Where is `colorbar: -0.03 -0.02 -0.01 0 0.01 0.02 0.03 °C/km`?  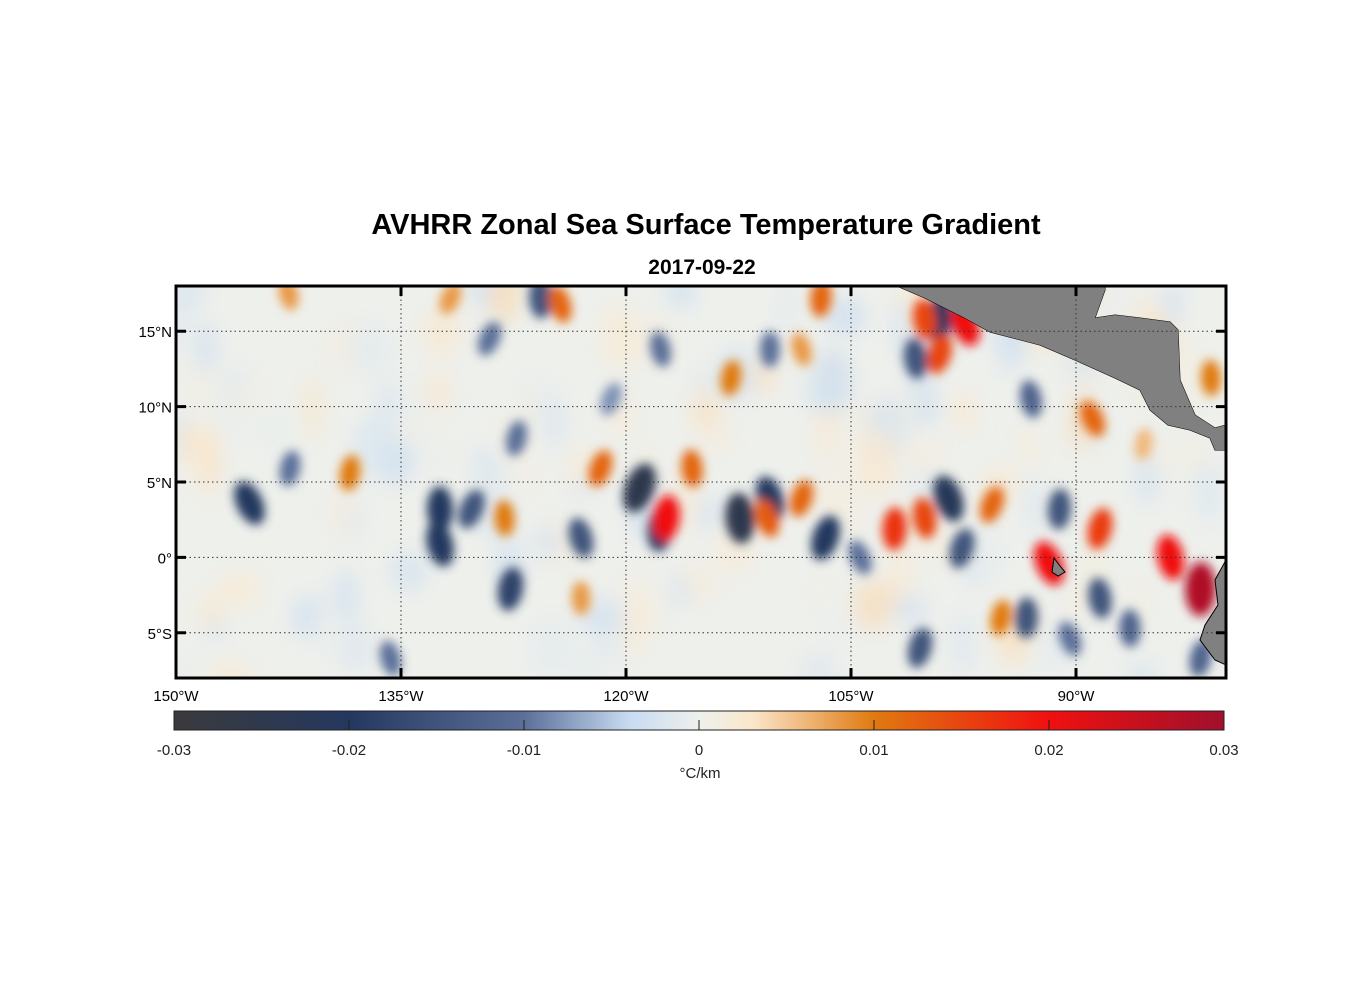 colorbar: -0.03 -0.02 -0.01 0 0.01 0.02 0.03 °C/km is located at coordinates (698, 746).